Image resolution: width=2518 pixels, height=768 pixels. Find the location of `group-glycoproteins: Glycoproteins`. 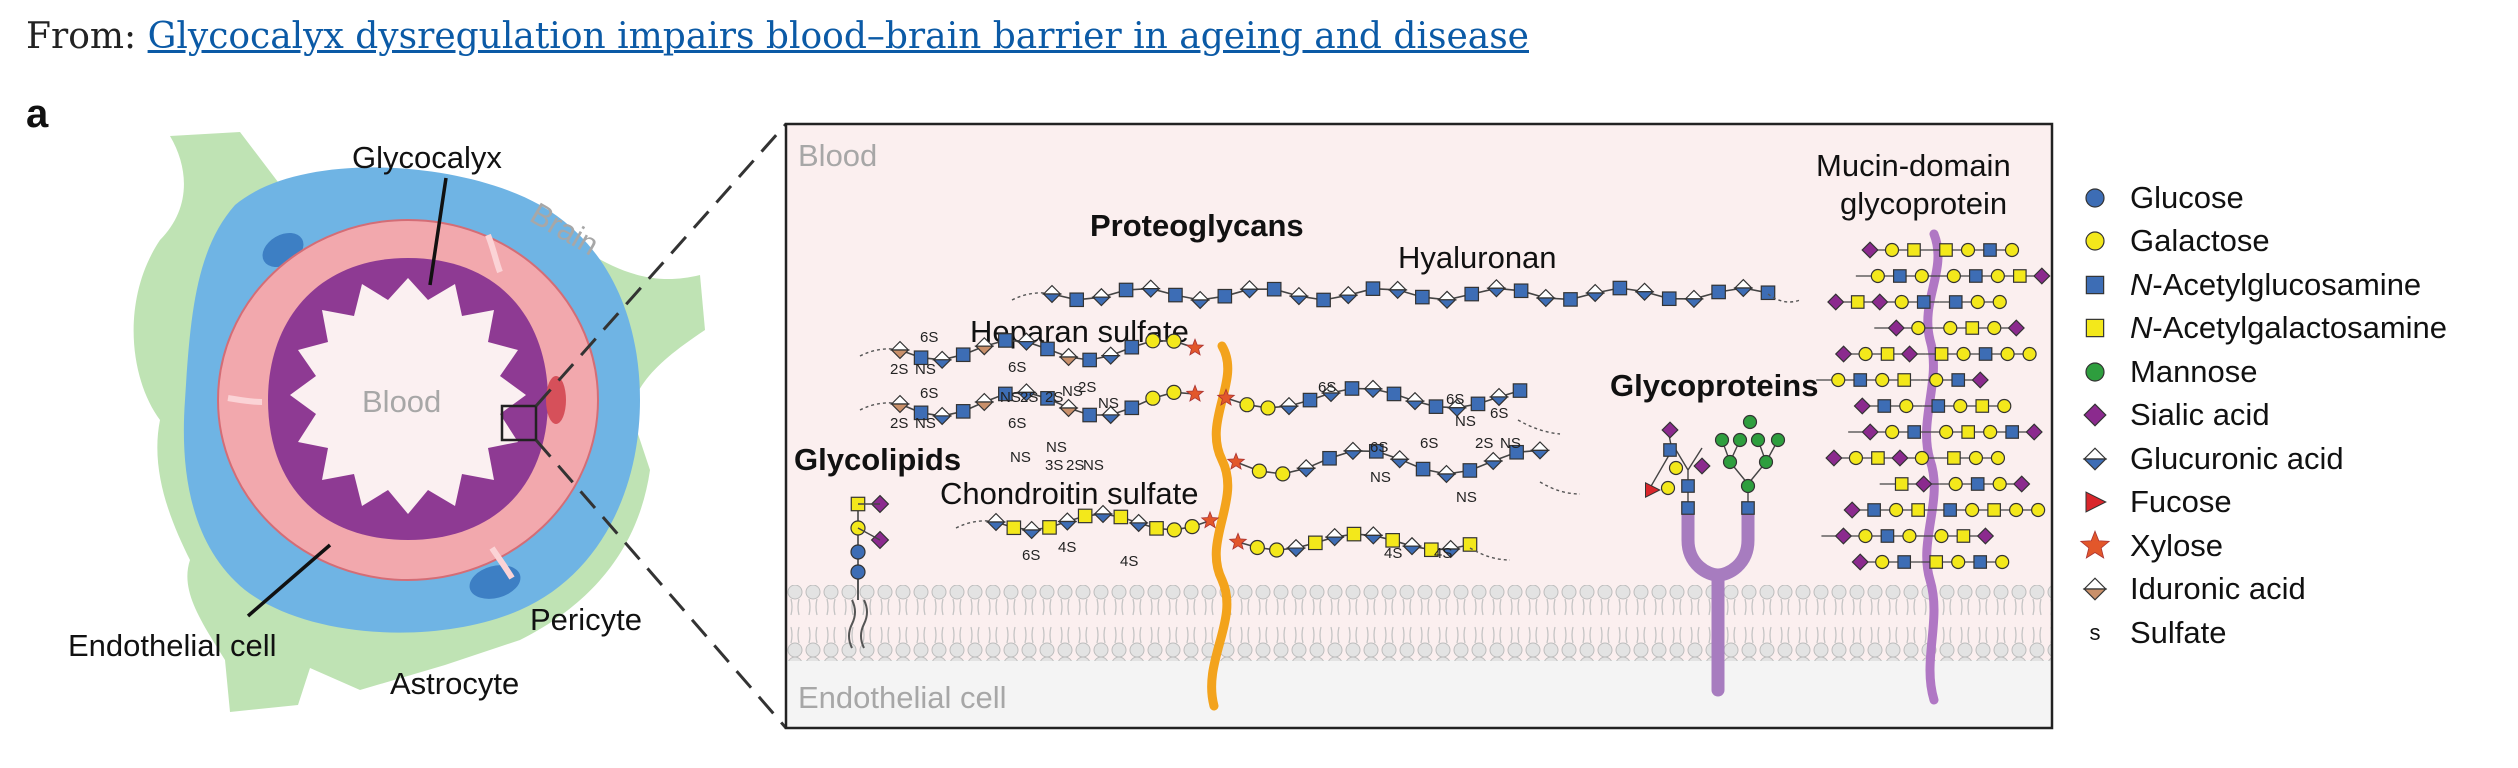

group-glycoproteins: Glycoproteins is located at coordinates (1714, 385).